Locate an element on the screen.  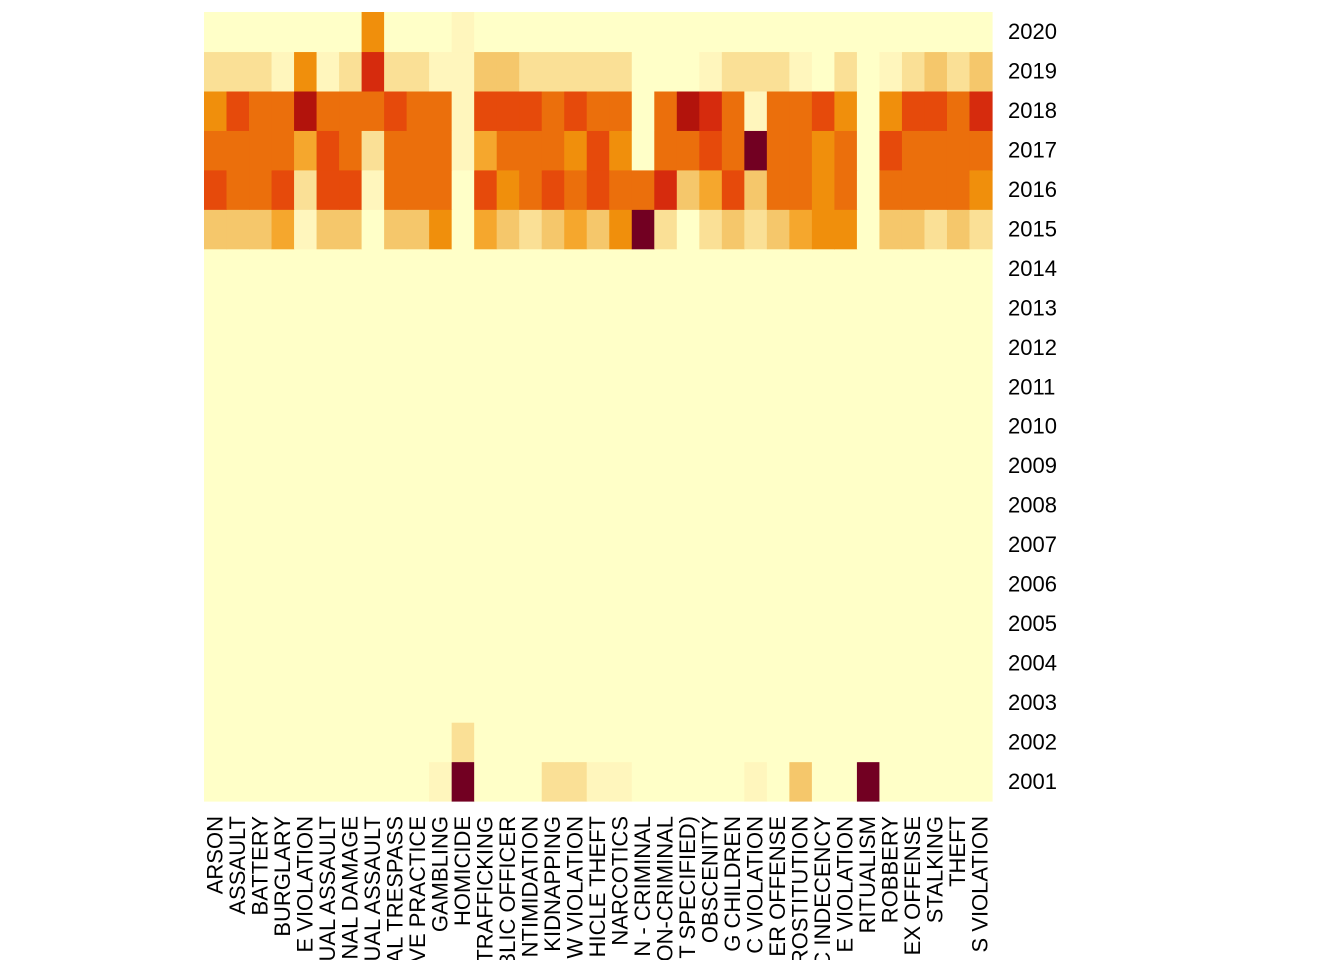
y-tick-label: 2015 is located at coordinates (1032, 228).